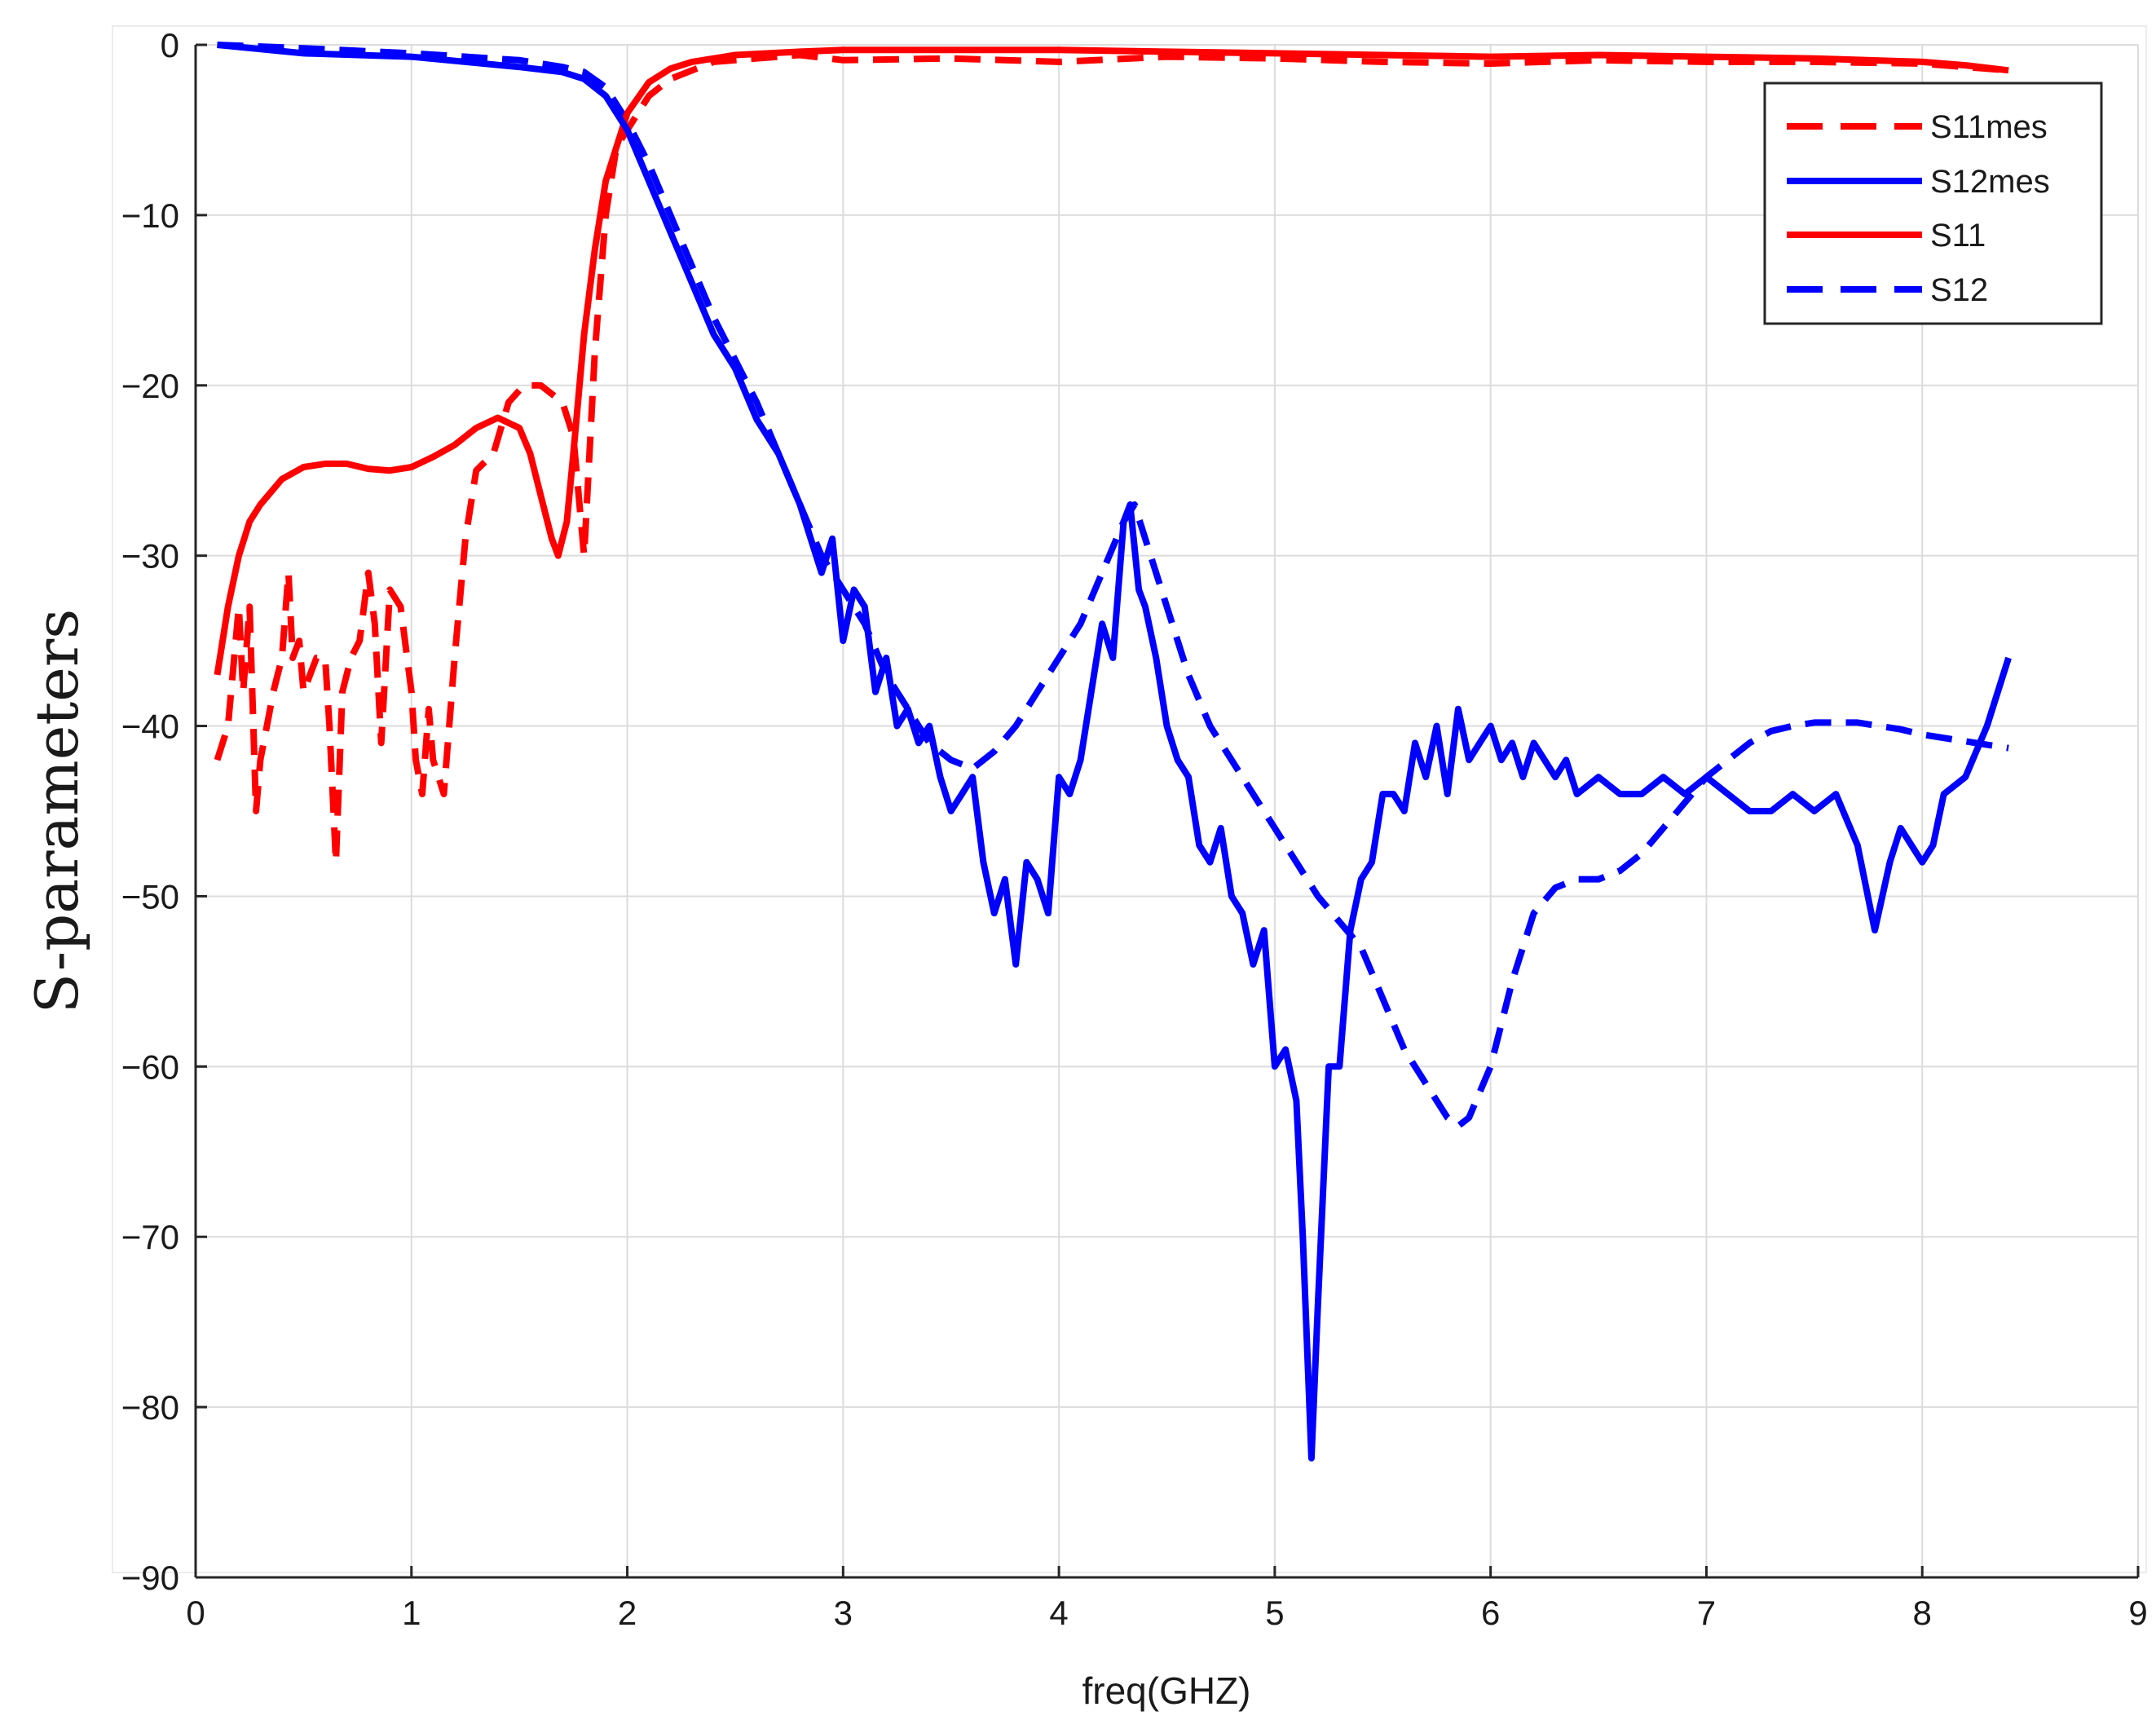 This screenshot has height=1729, width=2156. Describe the element at coordinates (1990, 182) in the screenshot. I see `legend-label-s12mes: S12mes` at that location.